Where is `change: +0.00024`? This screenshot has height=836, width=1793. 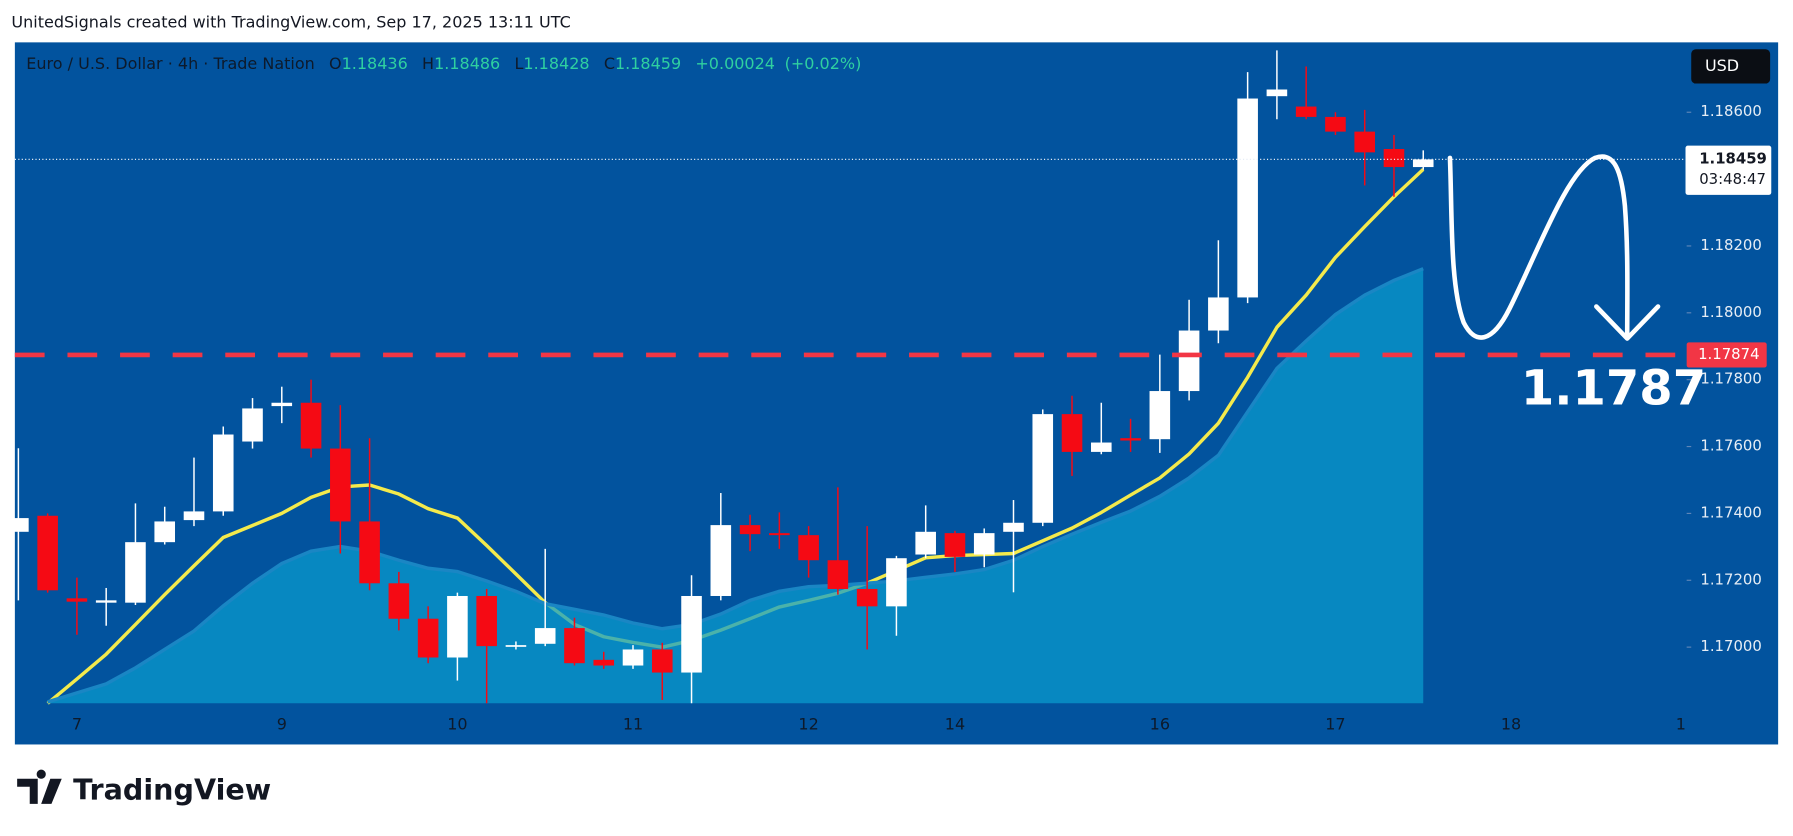
change: +0.00024 is located at coordinates (735, 63).